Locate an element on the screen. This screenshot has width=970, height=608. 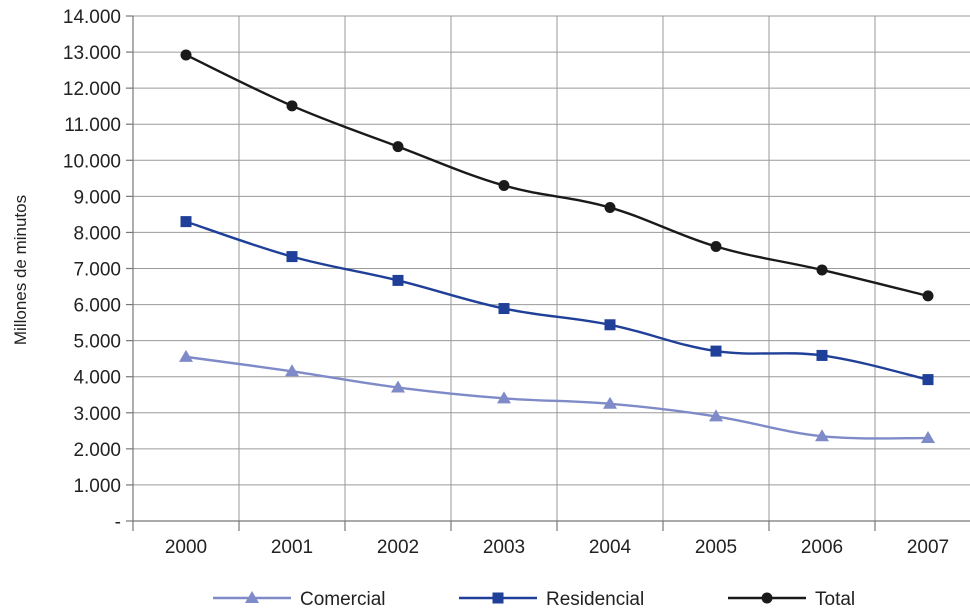
x-tick-label: 2000 is located at coordinates (186, 547).